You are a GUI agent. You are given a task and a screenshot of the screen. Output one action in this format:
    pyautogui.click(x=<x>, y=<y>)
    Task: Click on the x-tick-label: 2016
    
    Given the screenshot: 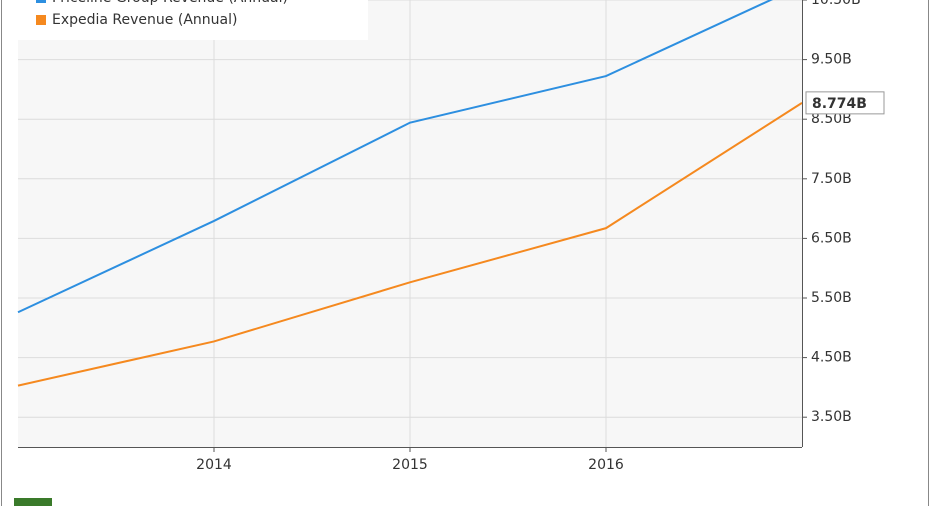 What is the action you would take?
    pyautogui.click(x=606, y=465)
    